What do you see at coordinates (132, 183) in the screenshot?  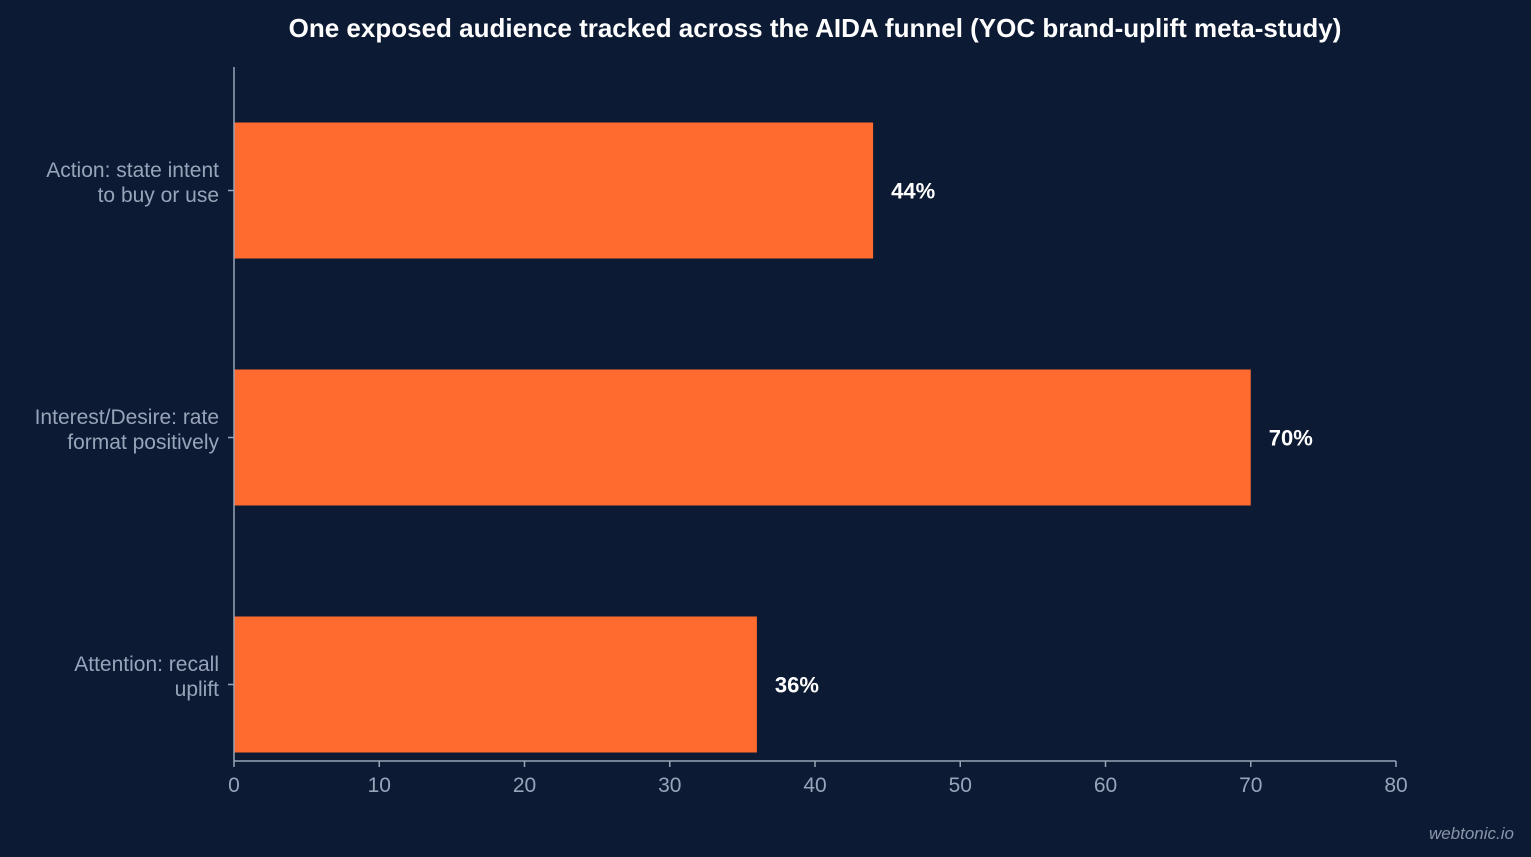 I see `category-label-0: Action: state intent to buy or use` at bounding box center [132, 183].